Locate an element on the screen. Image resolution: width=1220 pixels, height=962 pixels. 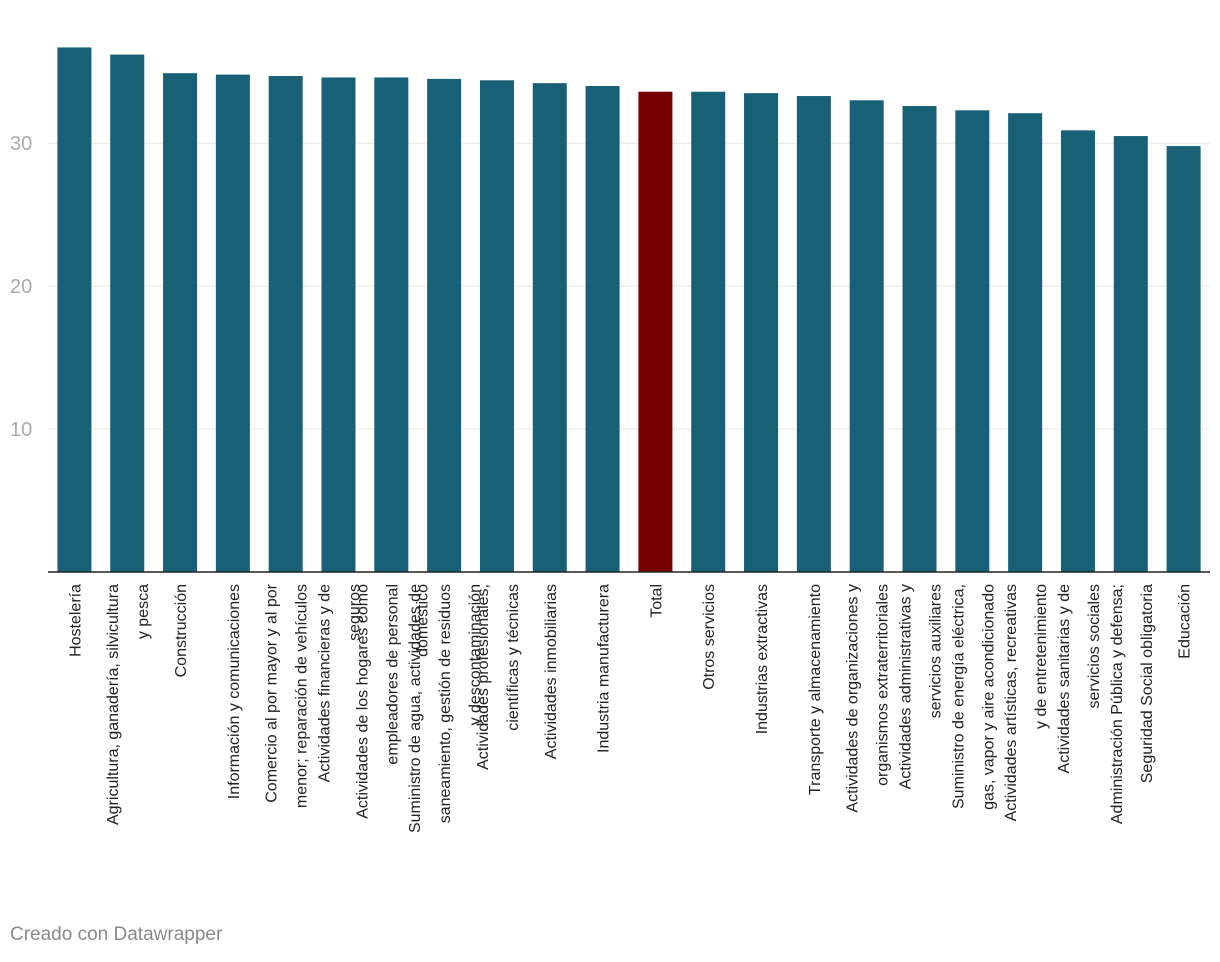
x-tick-label: gas, vapor y aire acondicionado is located at coordinates (988, 697).